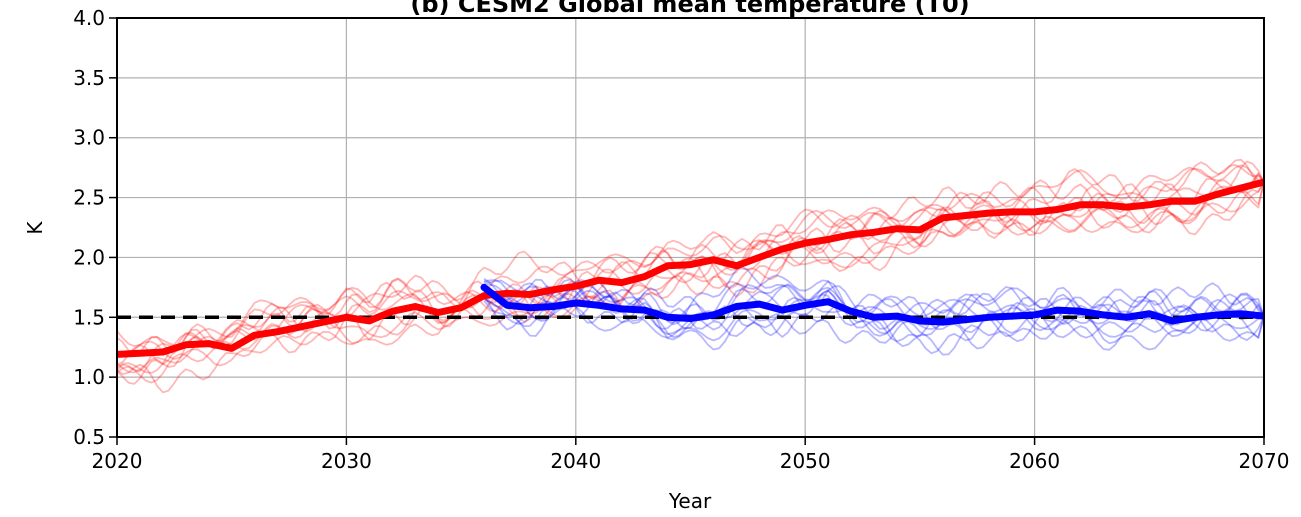 The image size is (1301, 517). I want to click on y-tick-label: 4.0, so click(89, 18).